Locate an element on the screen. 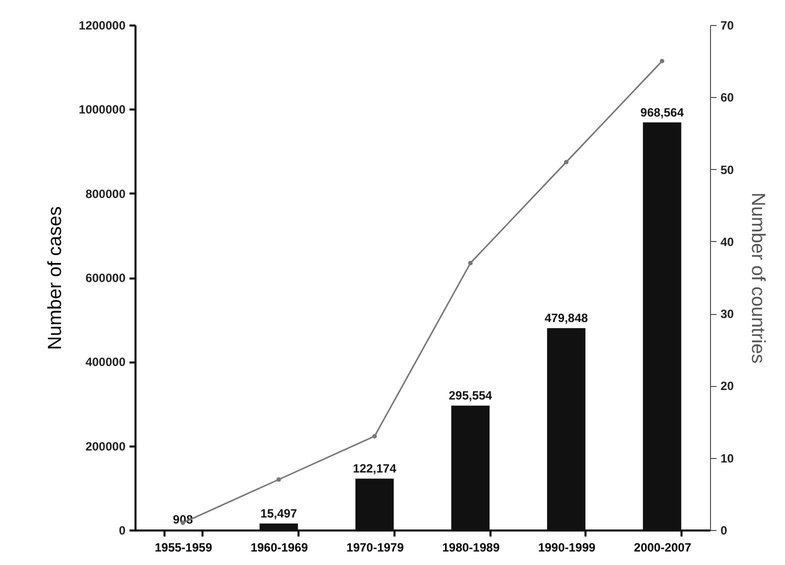 The width and height of the screenshot is (785, 565). y2-axis-title: Number of countries is located at coordinates (757, 278).